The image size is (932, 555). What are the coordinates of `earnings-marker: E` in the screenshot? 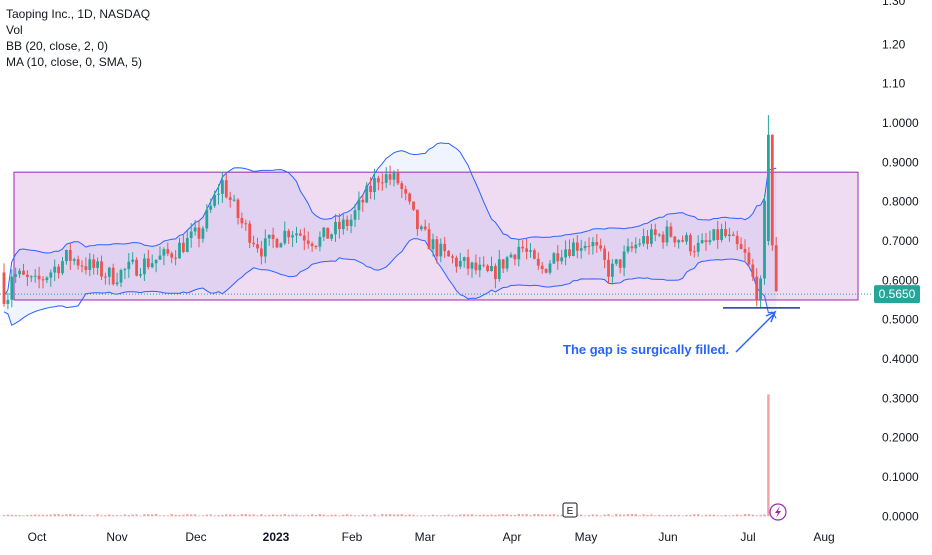 It's located at (570, 510).